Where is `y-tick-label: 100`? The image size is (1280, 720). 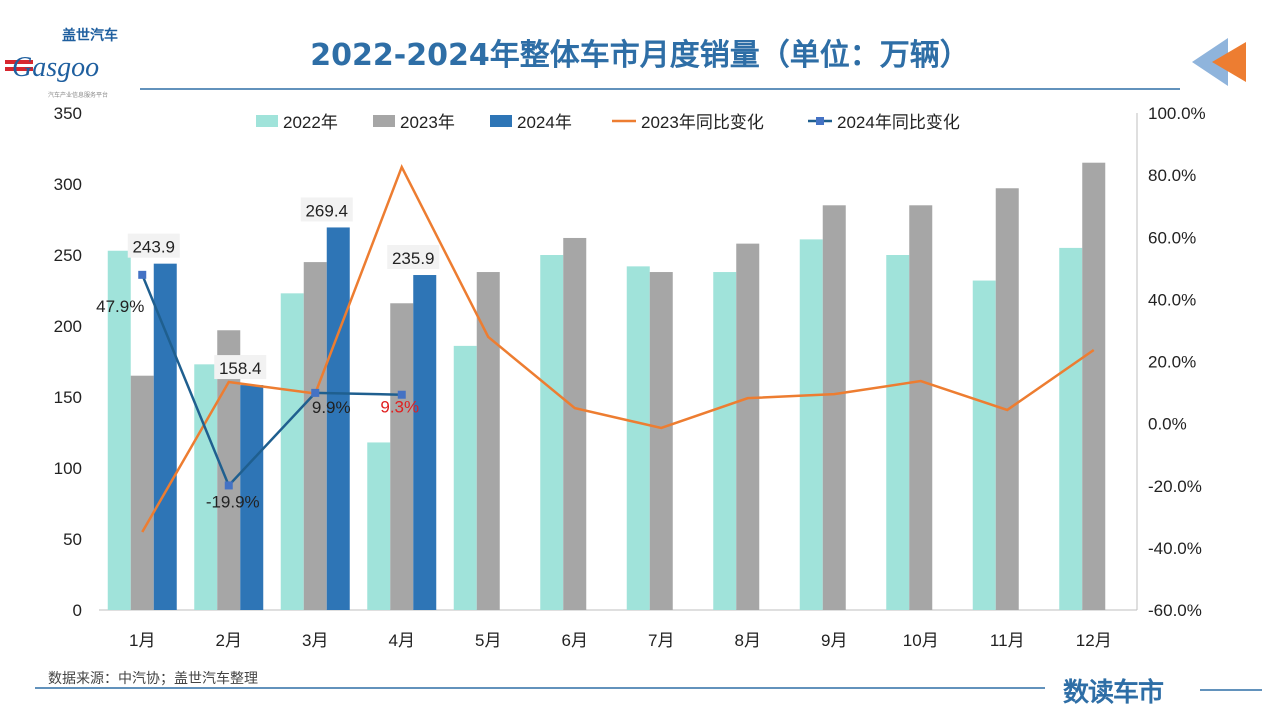 y-tick-label: 100 is located at coordinates (68, 468).